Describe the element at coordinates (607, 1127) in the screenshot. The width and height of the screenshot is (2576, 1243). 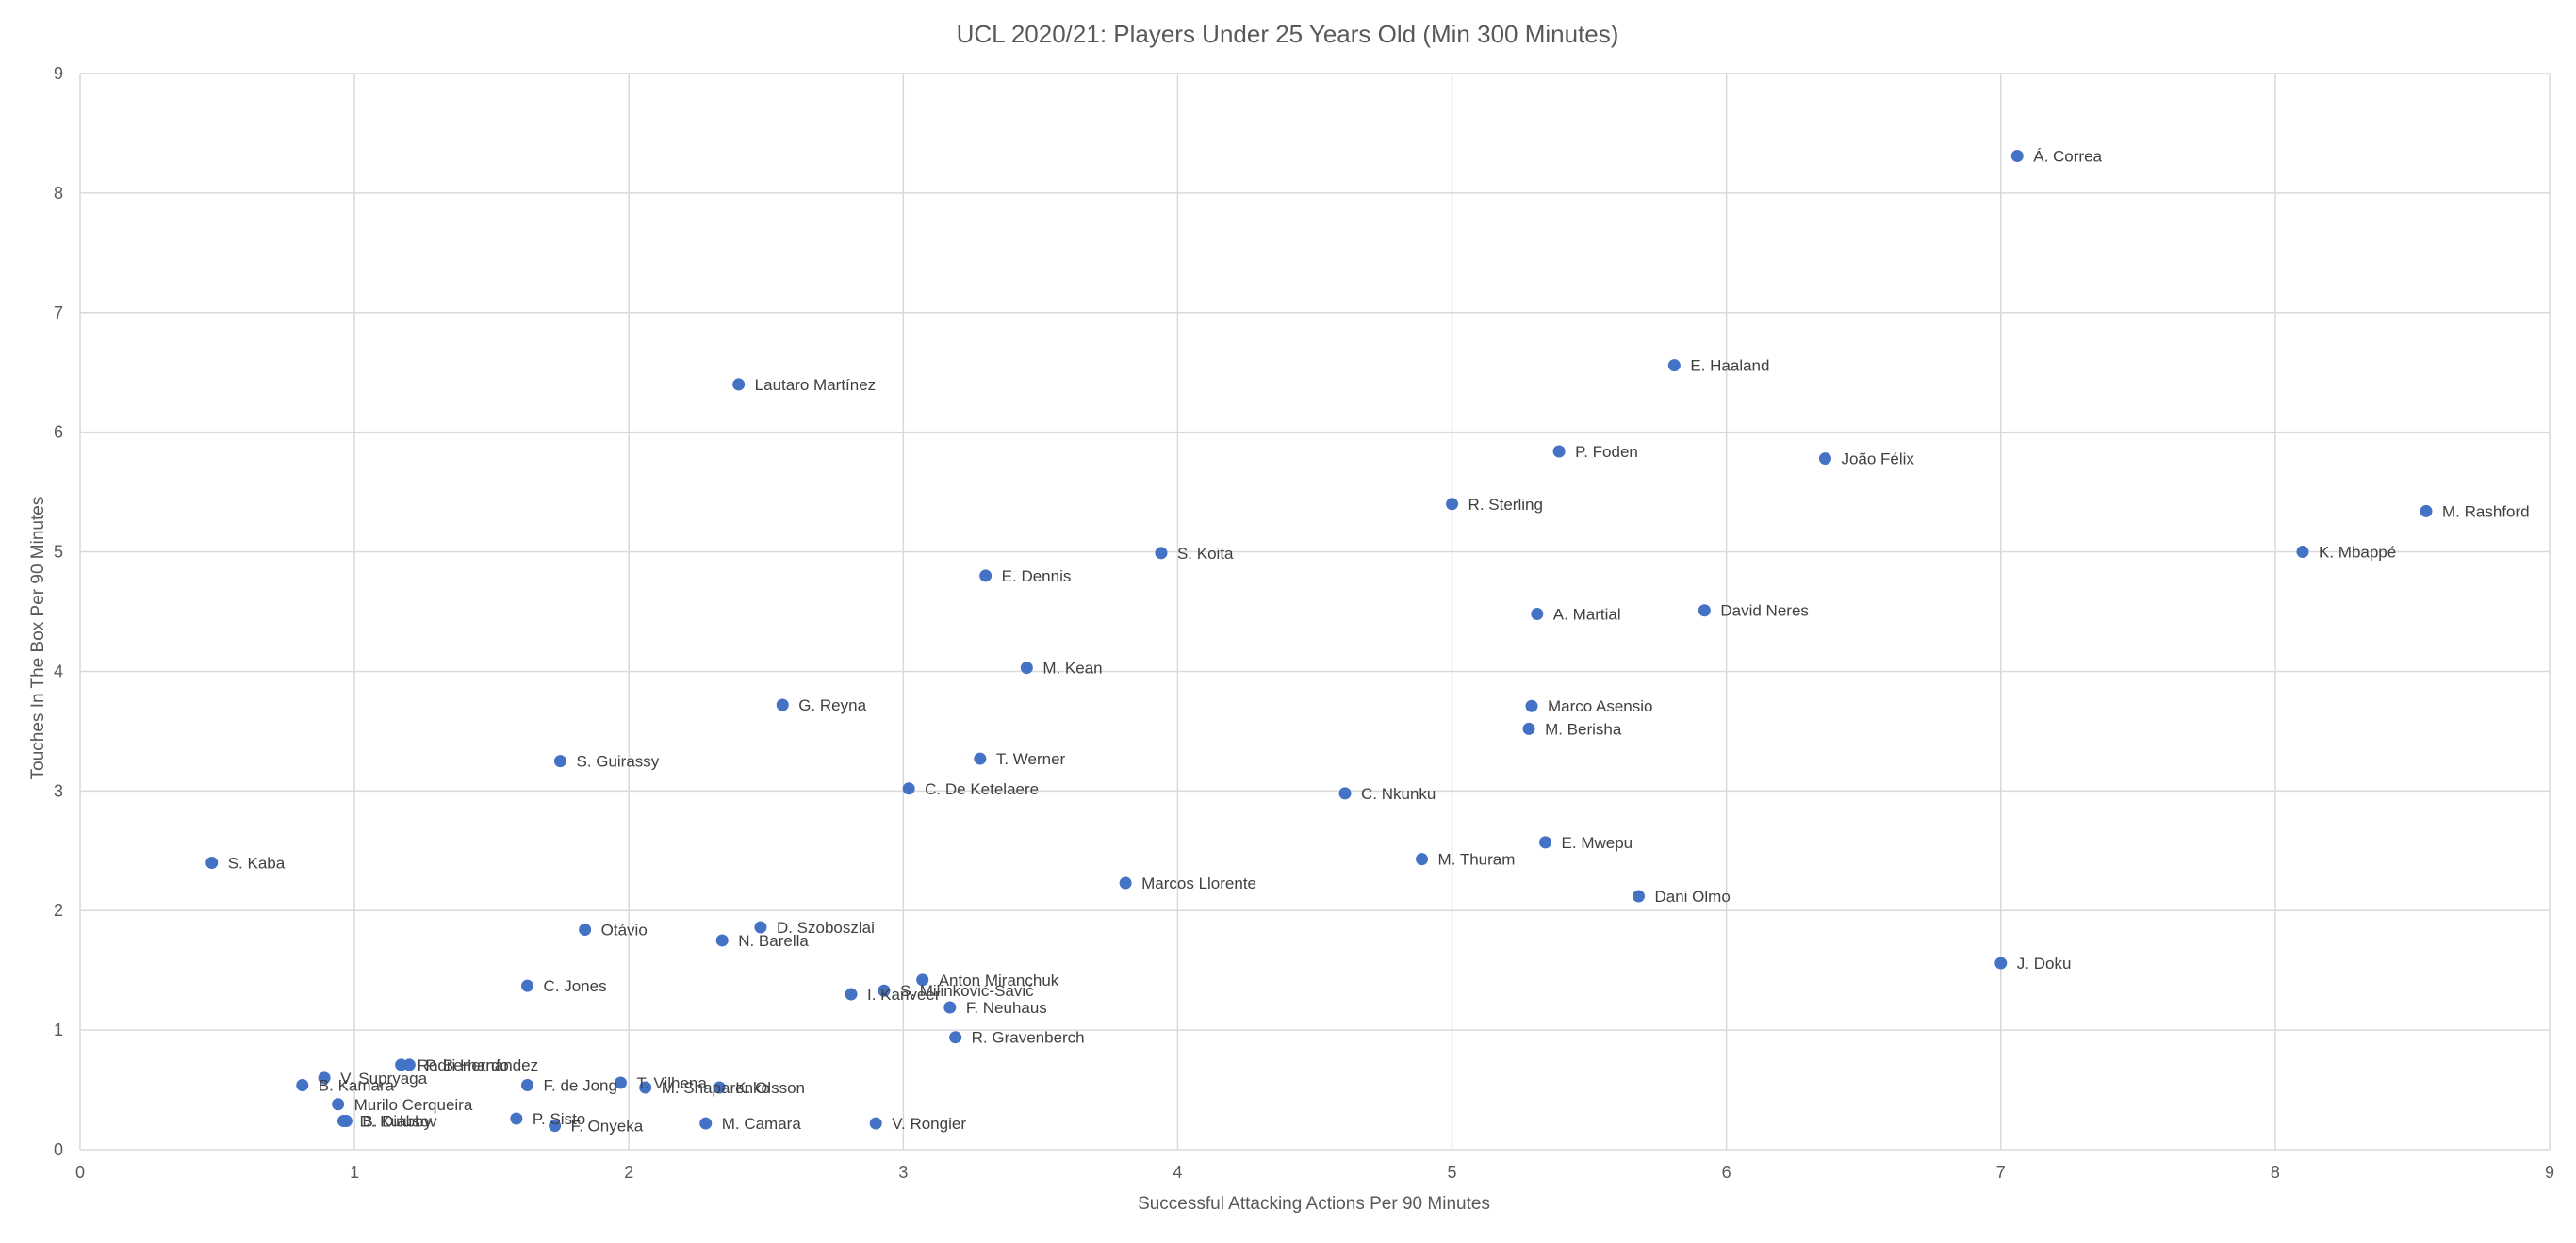
I see `data-label: F. Onyeka` at that location.